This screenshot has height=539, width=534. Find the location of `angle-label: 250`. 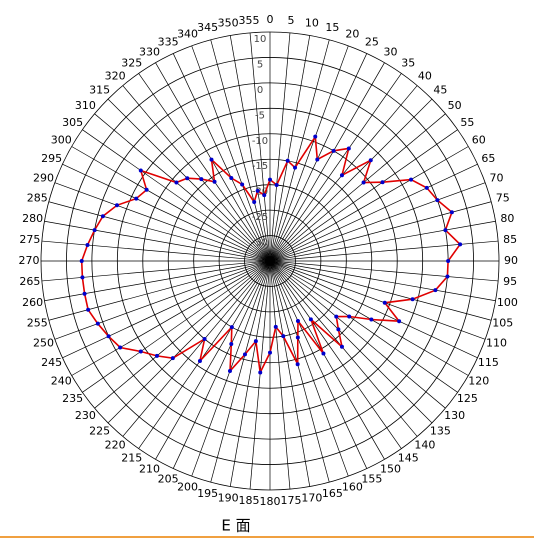

angle-label: 250 is located at coordinates (43, 342).